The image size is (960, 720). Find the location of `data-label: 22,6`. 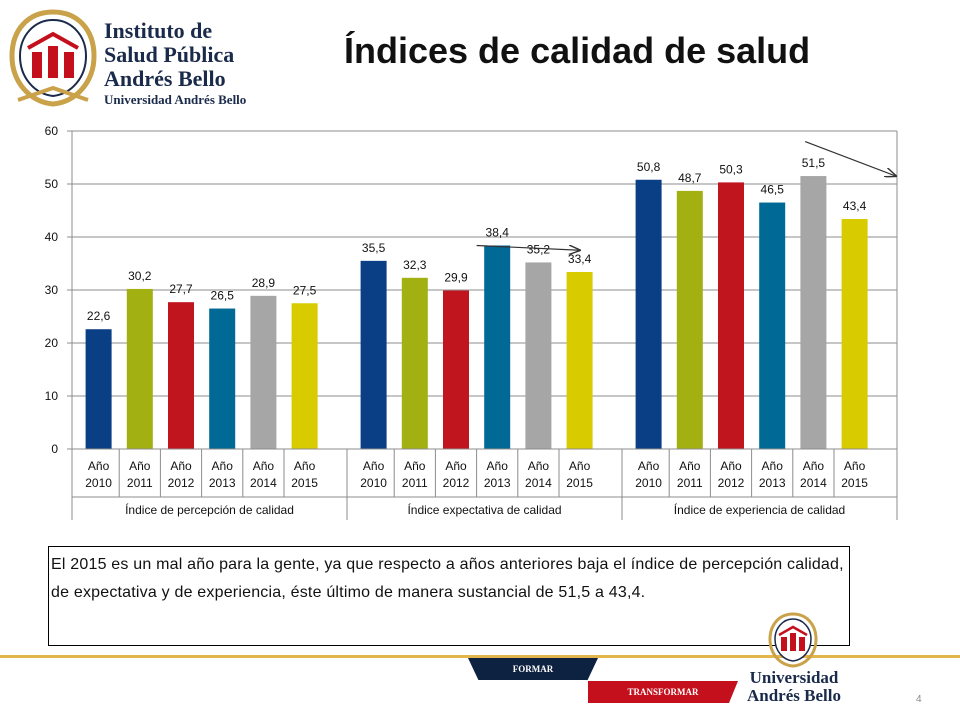

data-label: 22,6 is located at coordinates (99, 316).